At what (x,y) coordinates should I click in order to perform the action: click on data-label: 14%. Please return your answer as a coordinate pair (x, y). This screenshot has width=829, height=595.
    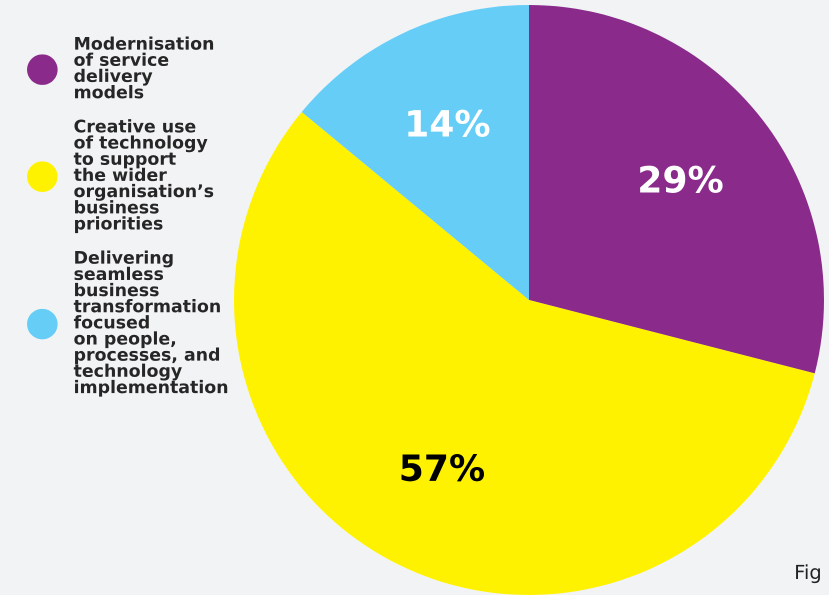
    Looking at the image, I should click on (449, 123).